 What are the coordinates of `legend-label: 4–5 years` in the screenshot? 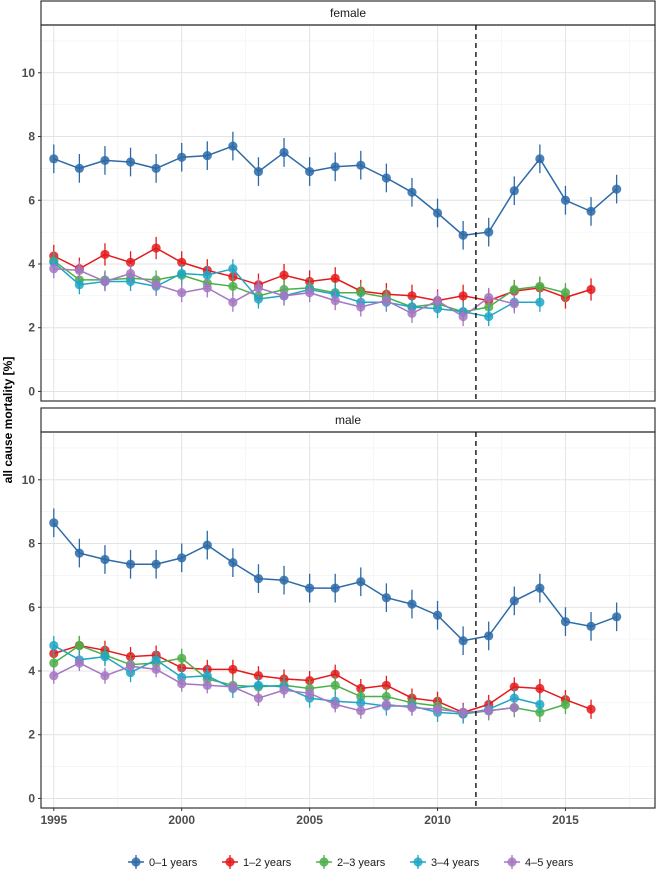 It's located at (549, 863).